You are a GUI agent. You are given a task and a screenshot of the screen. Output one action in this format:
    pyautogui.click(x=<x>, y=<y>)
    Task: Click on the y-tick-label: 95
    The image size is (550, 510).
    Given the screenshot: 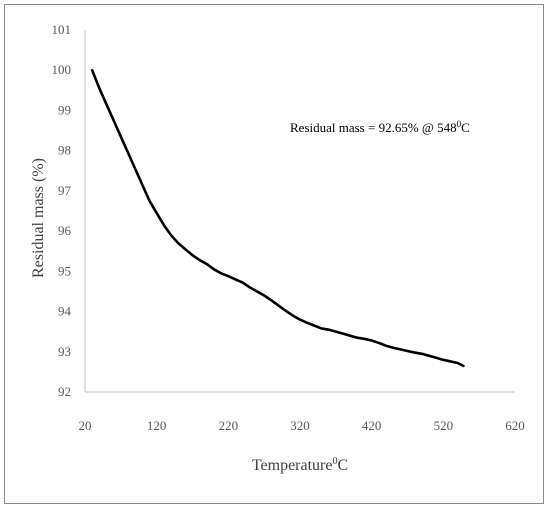 What is the action you would take?
    pyautogui.click(x=64, y=270)
    